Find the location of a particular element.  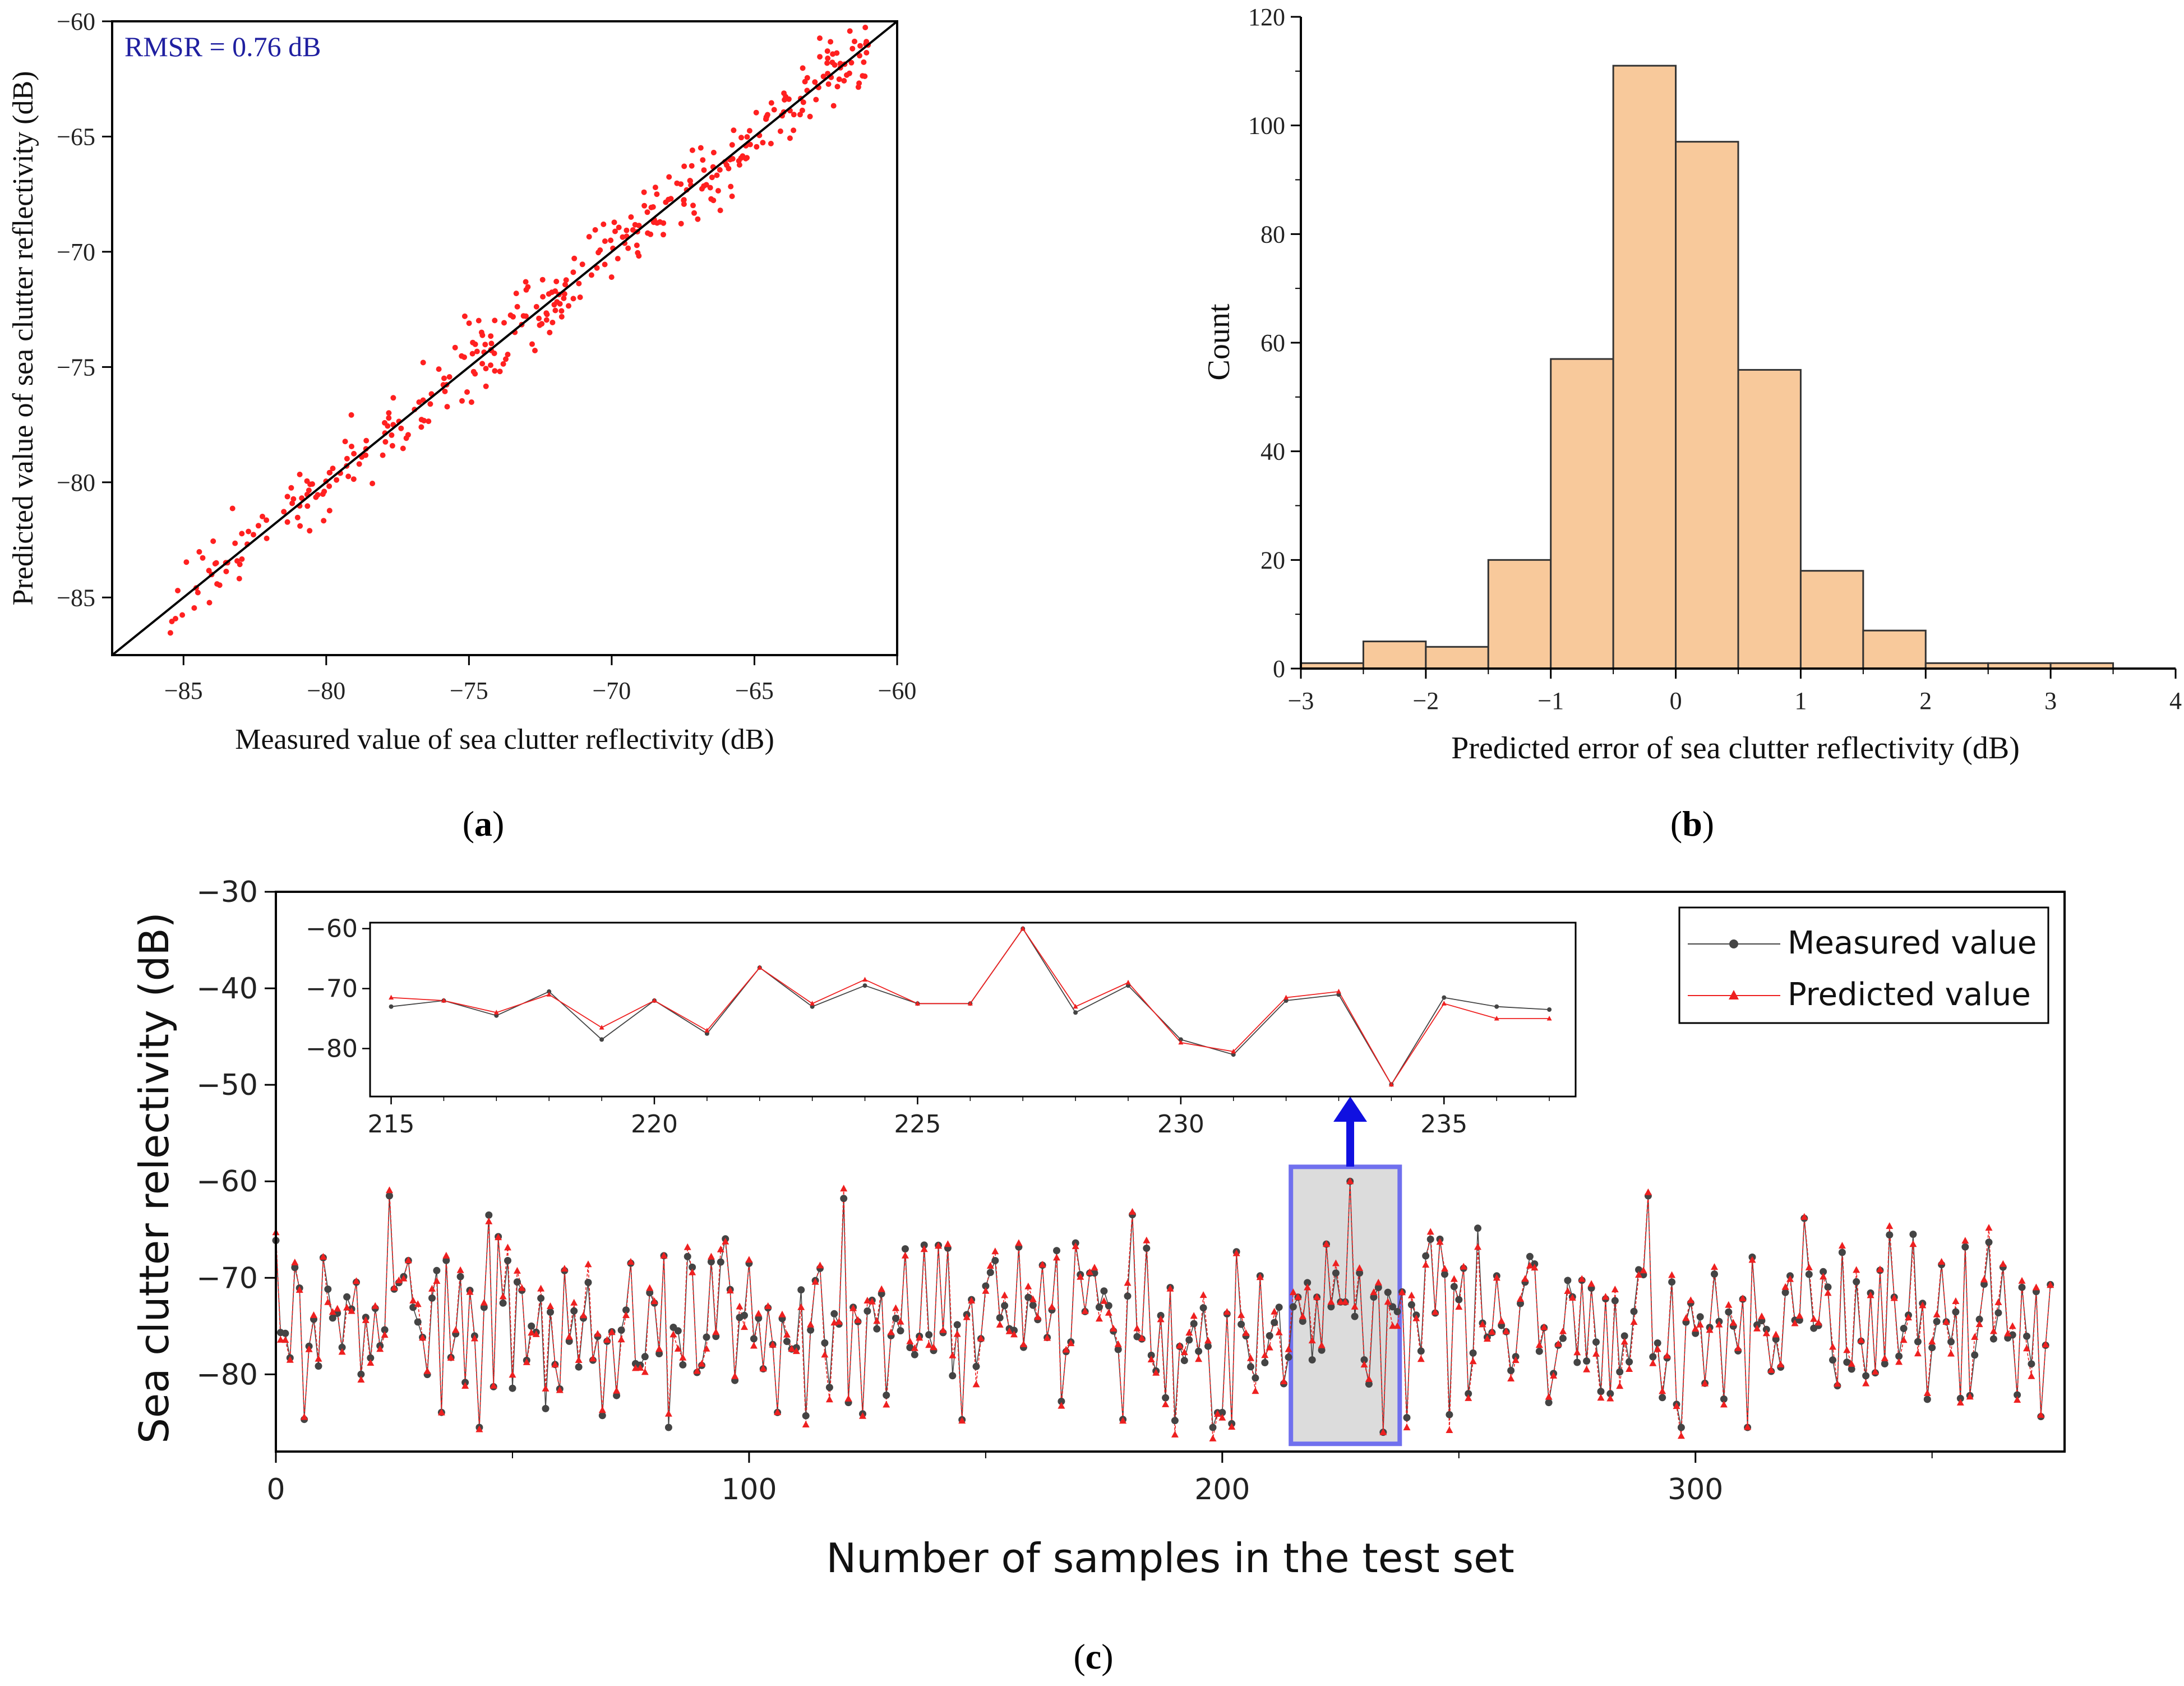

panel-c-zoom-arrow is located at coordinates (1350, 1132).